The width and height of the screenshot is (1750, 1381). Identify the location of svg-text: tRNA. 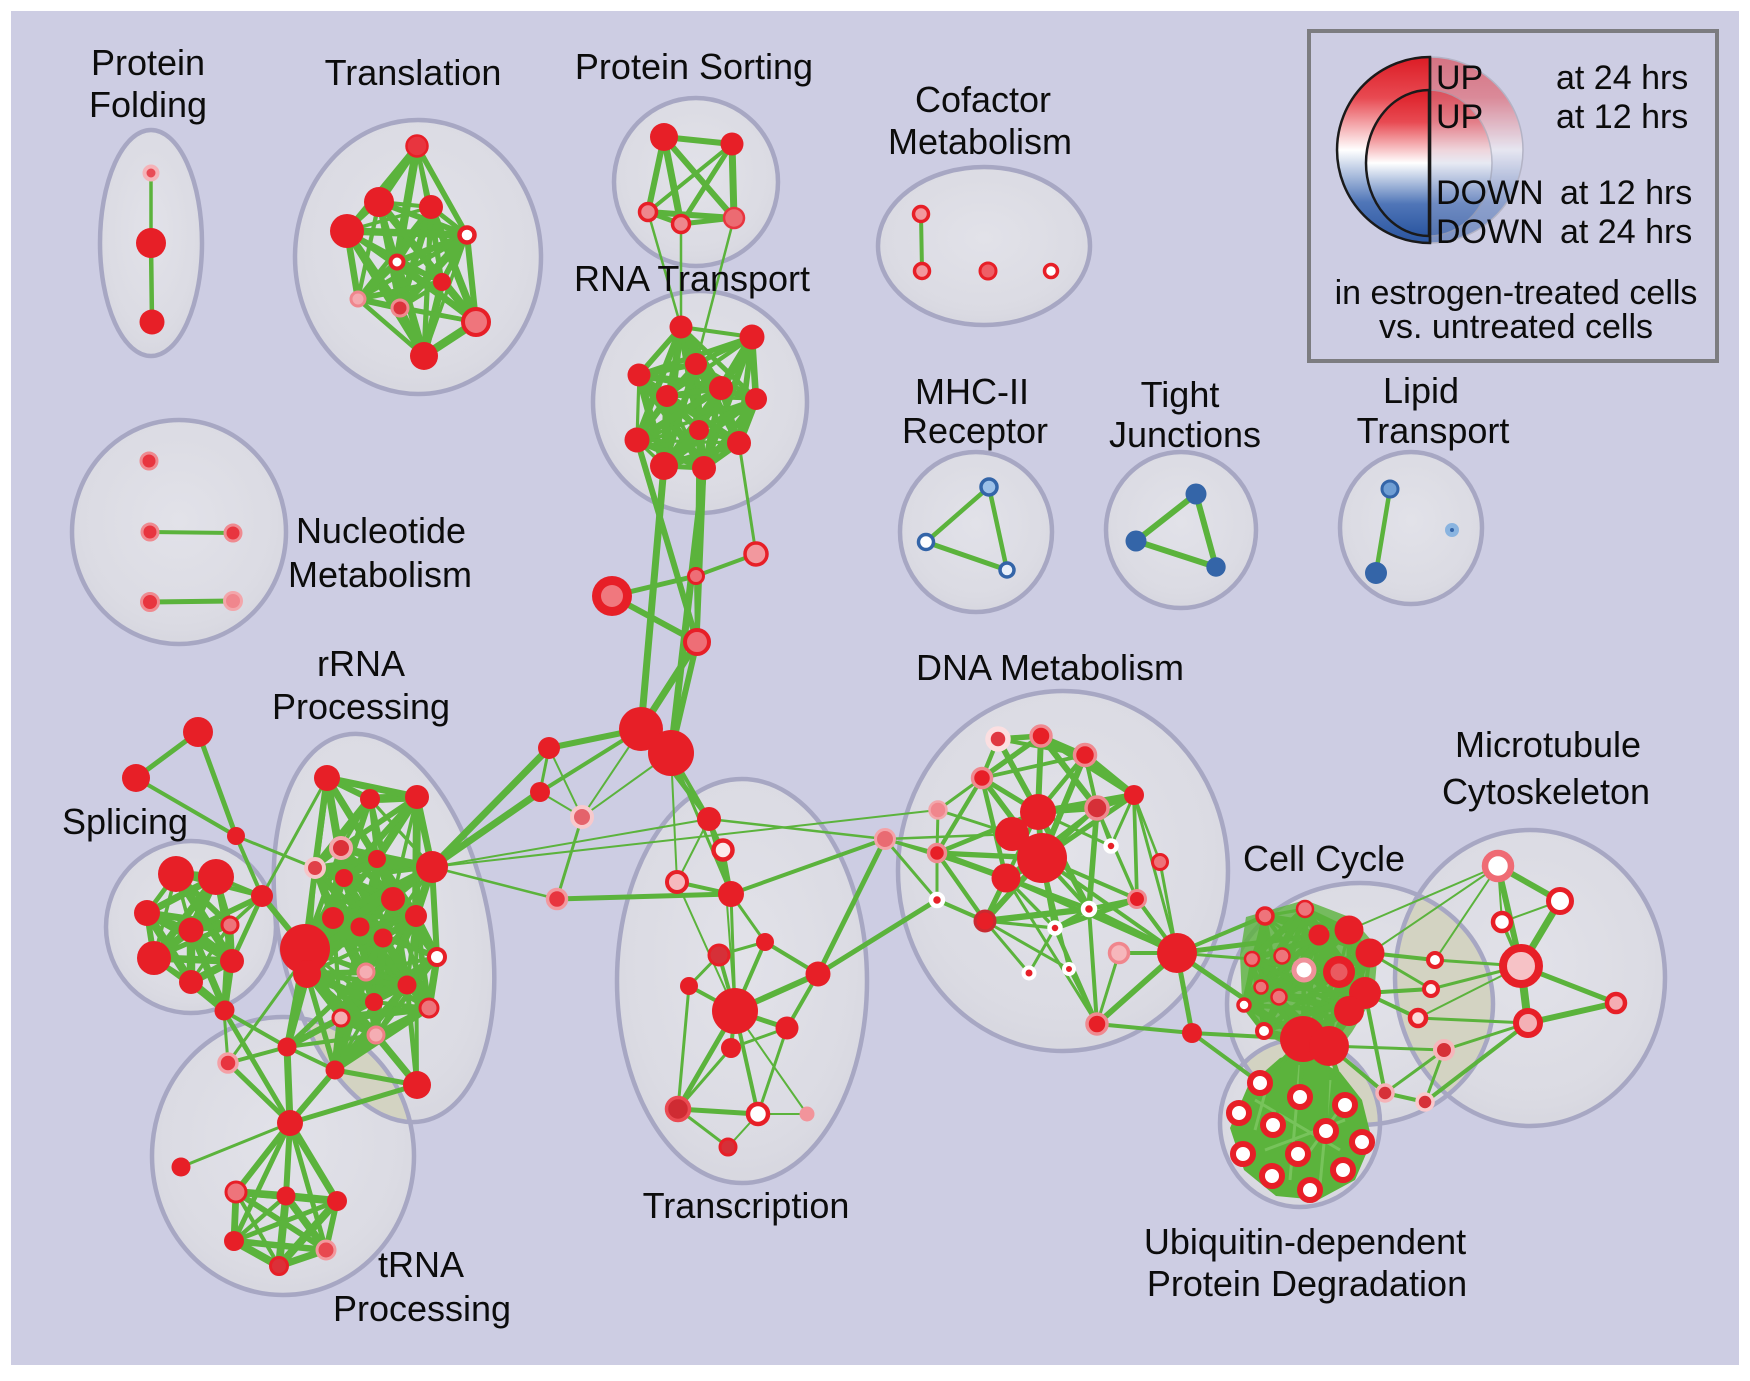
(421, 1264).